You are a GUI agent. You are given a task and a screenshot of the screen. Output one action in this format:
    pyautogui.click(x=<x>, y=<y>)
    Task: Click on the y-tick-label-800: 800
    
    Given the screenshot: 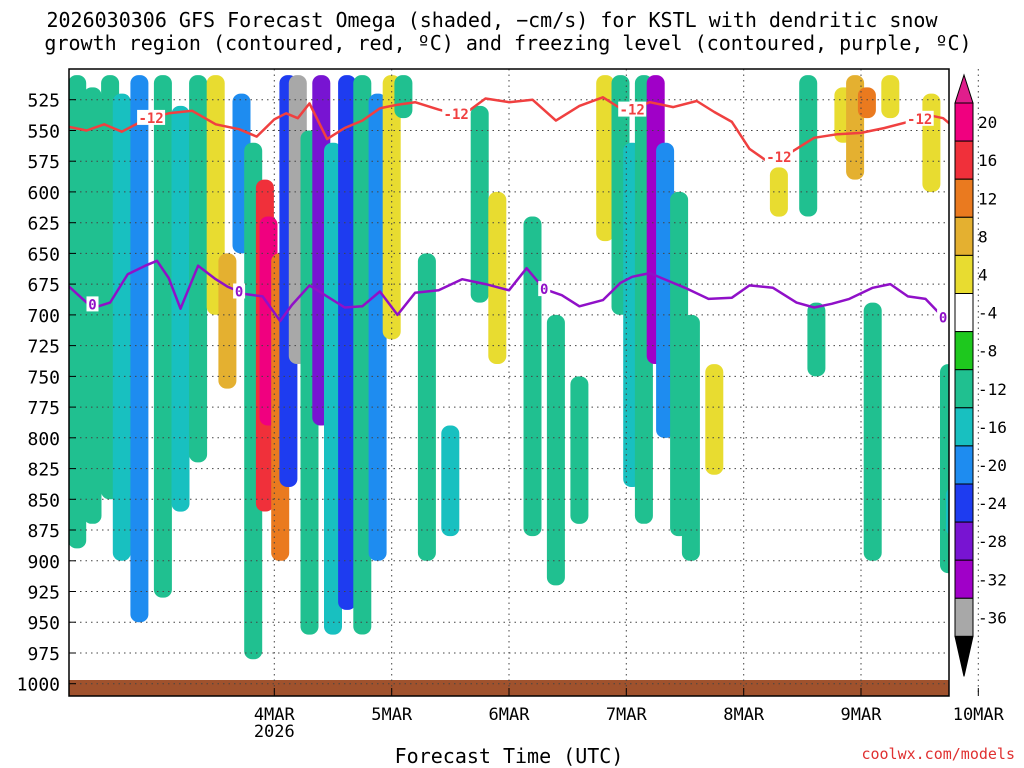 What is the action you would take?
    pyautogui.click(x=43, y=439)
    